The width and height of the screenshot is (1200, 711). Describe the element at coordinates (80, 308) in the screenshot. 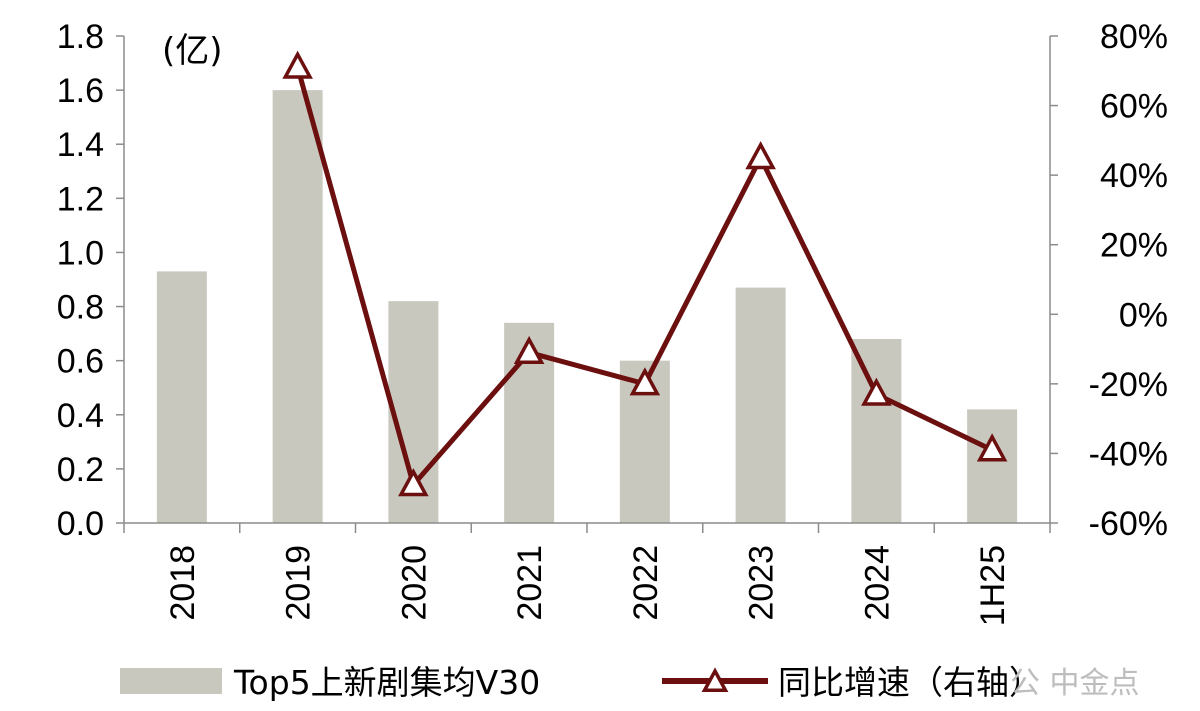

I see `left-axis-tick-label: 0.8` at that location.